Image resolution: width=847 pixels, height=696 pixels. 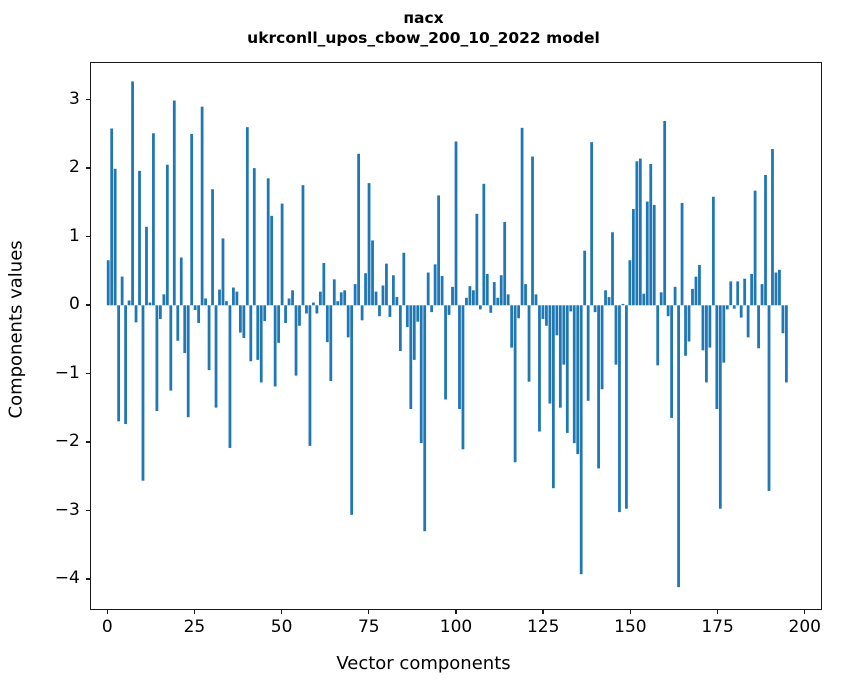 I want to click on y-tick-label: −4, so click(x=67, y=578).